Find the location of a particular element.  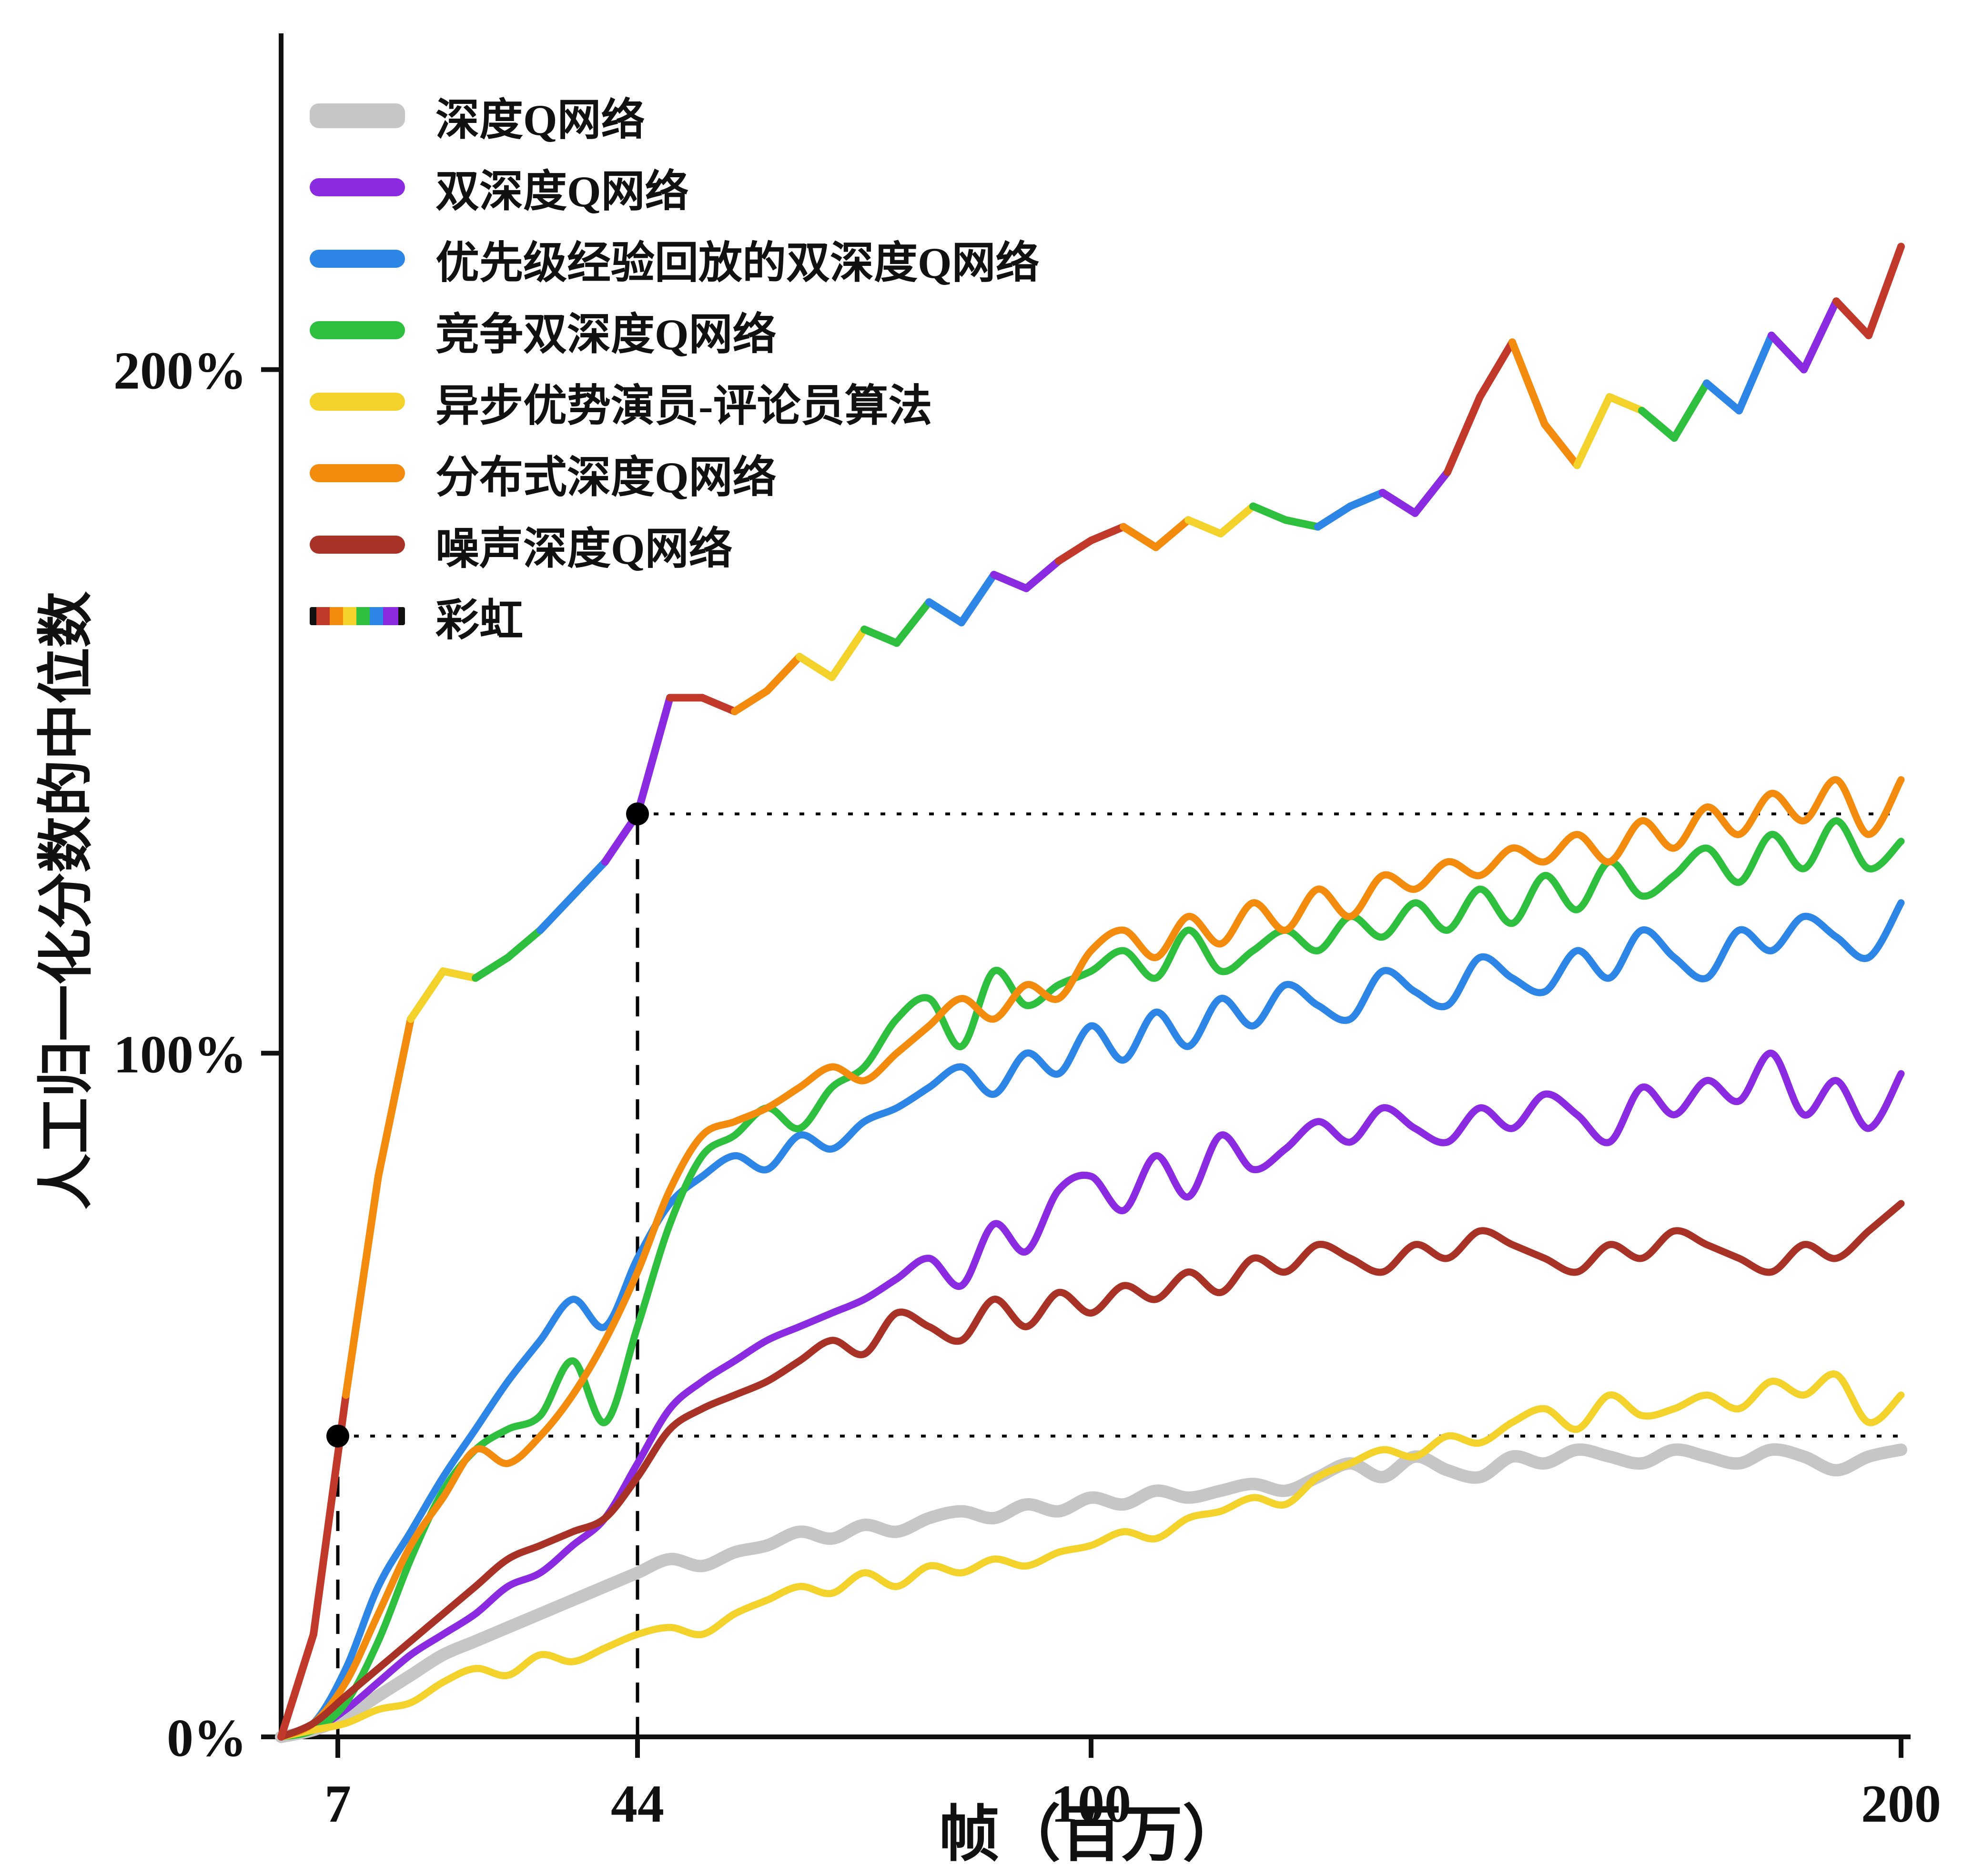

x-tick-label: 44 is located at coordinates (637, 1804).